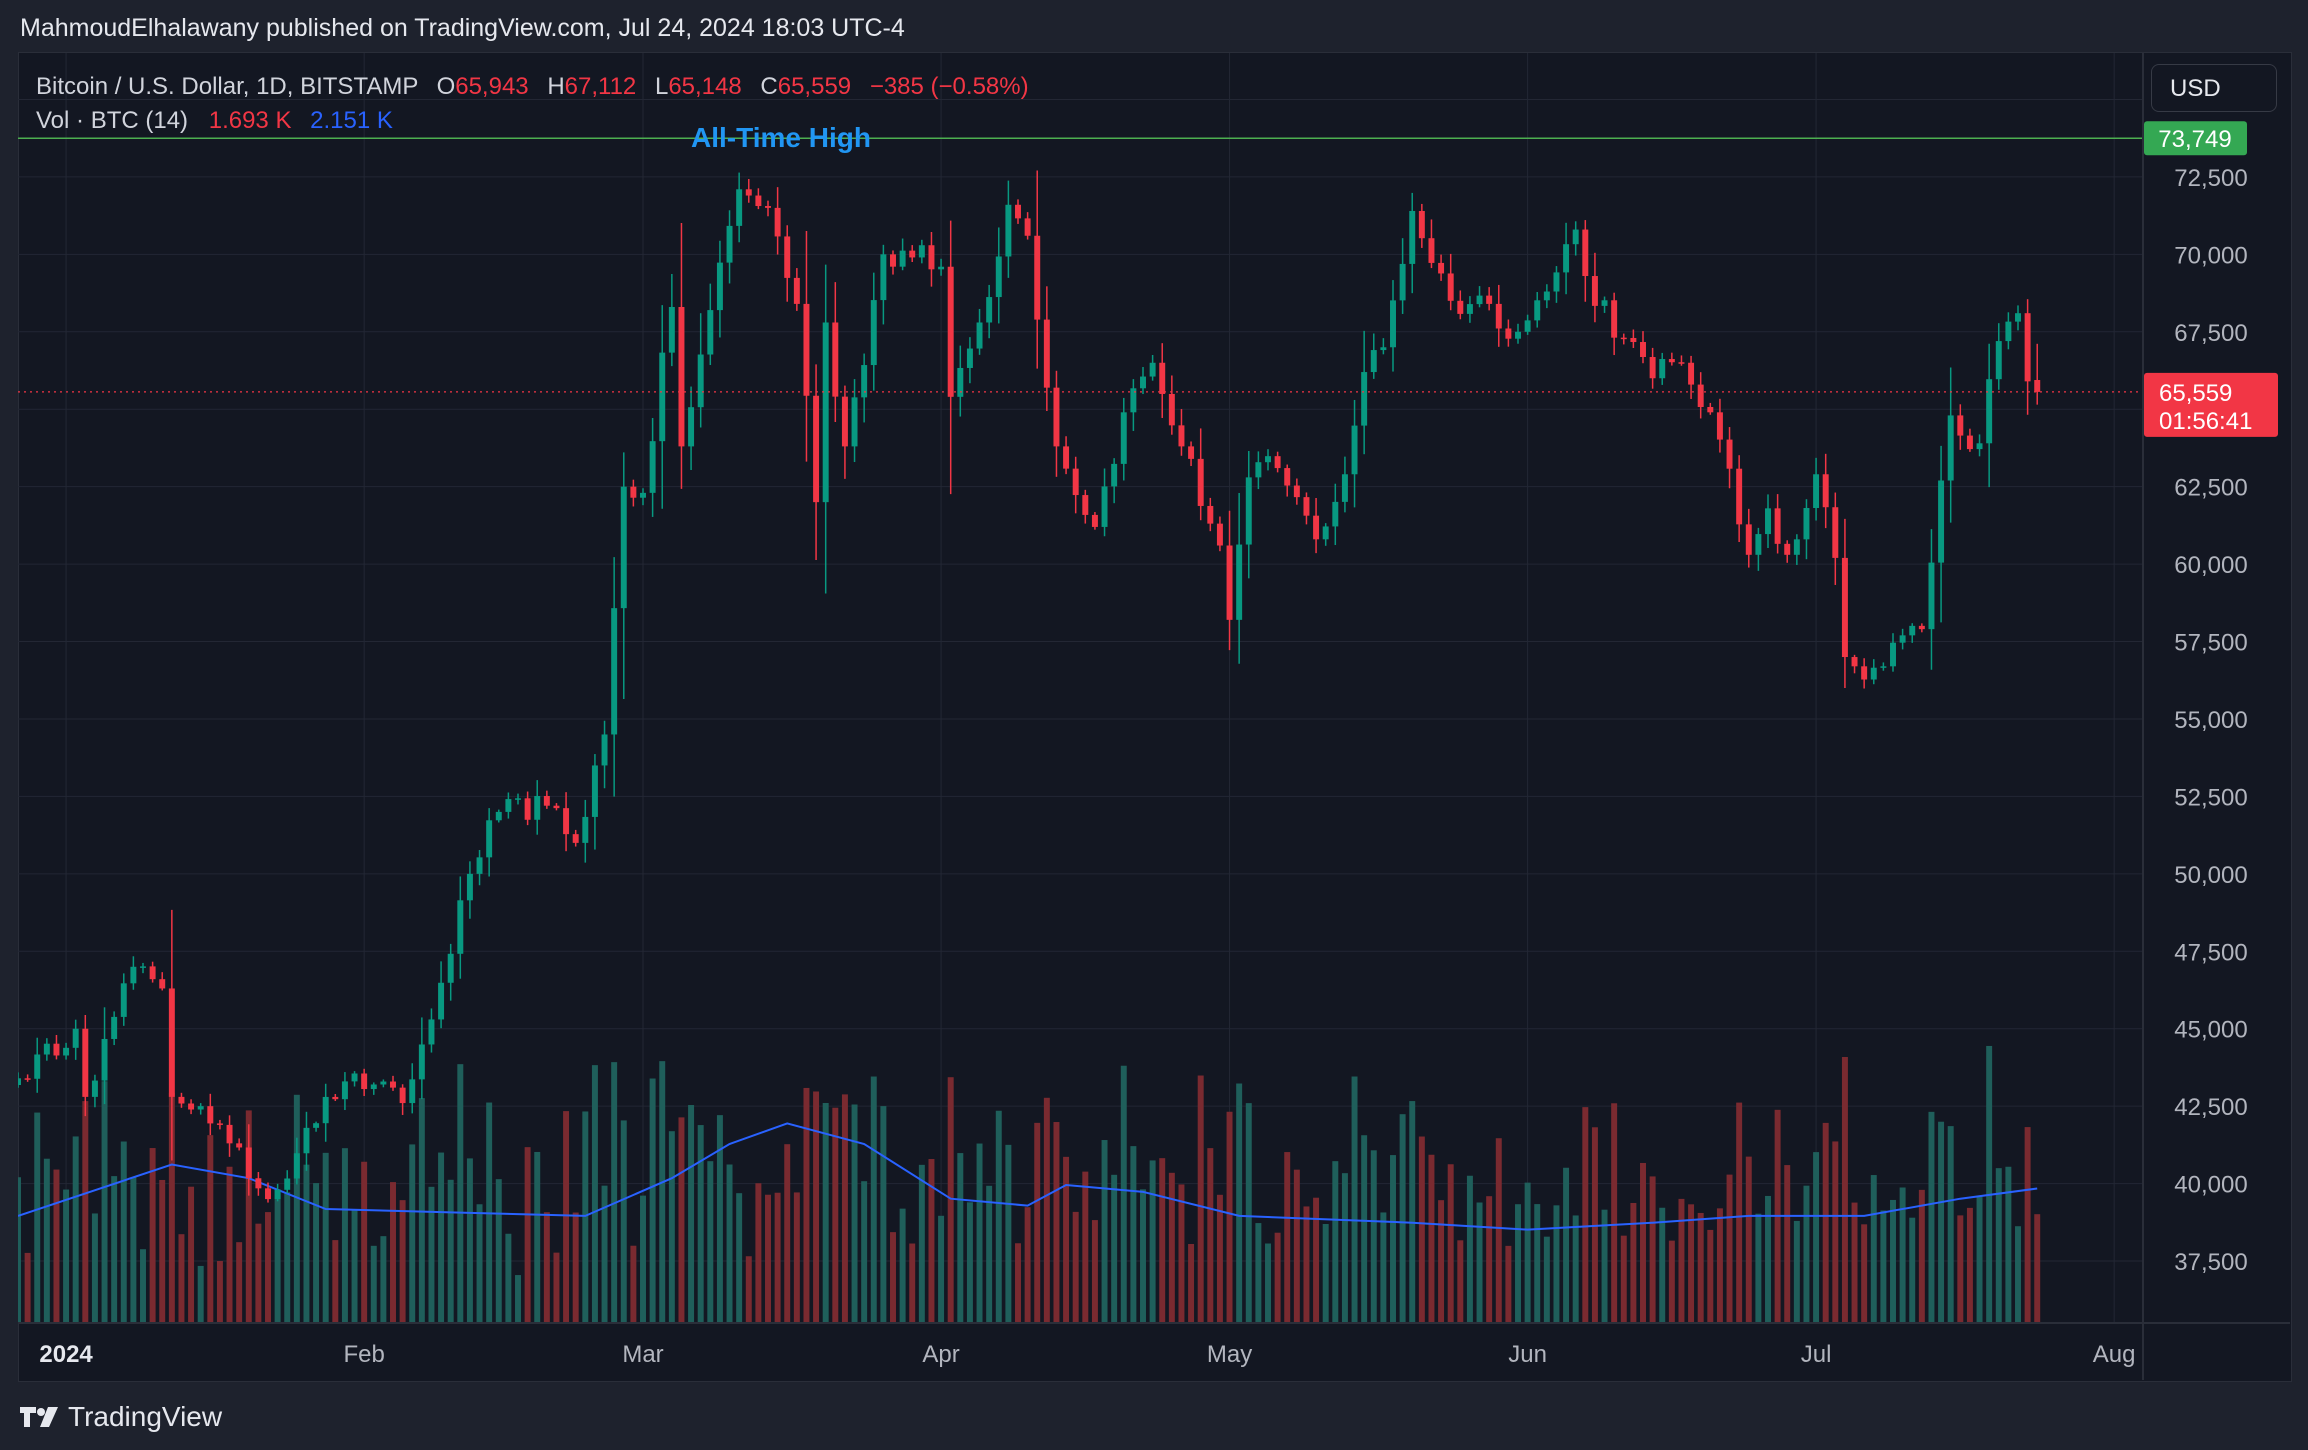  Describe the element at coordinates (363, 1354) in the screenshot. I see `x-tick-label: Feb` at that location.